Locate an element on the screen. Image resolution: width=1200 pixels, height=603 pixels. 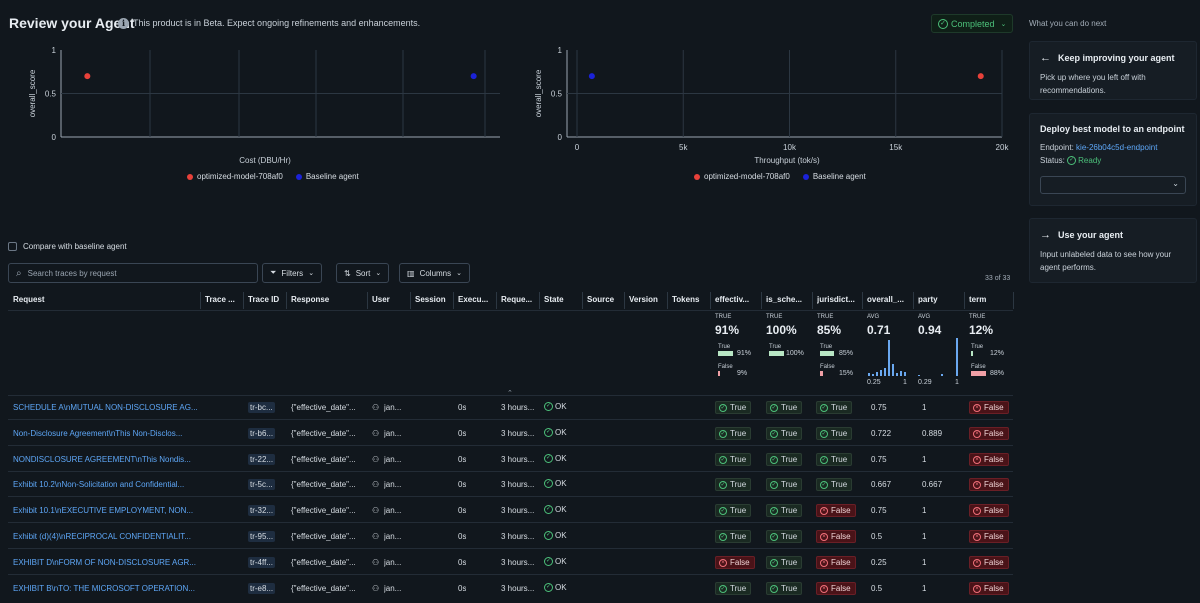
summary-divider is located at coordinates (510, 395).